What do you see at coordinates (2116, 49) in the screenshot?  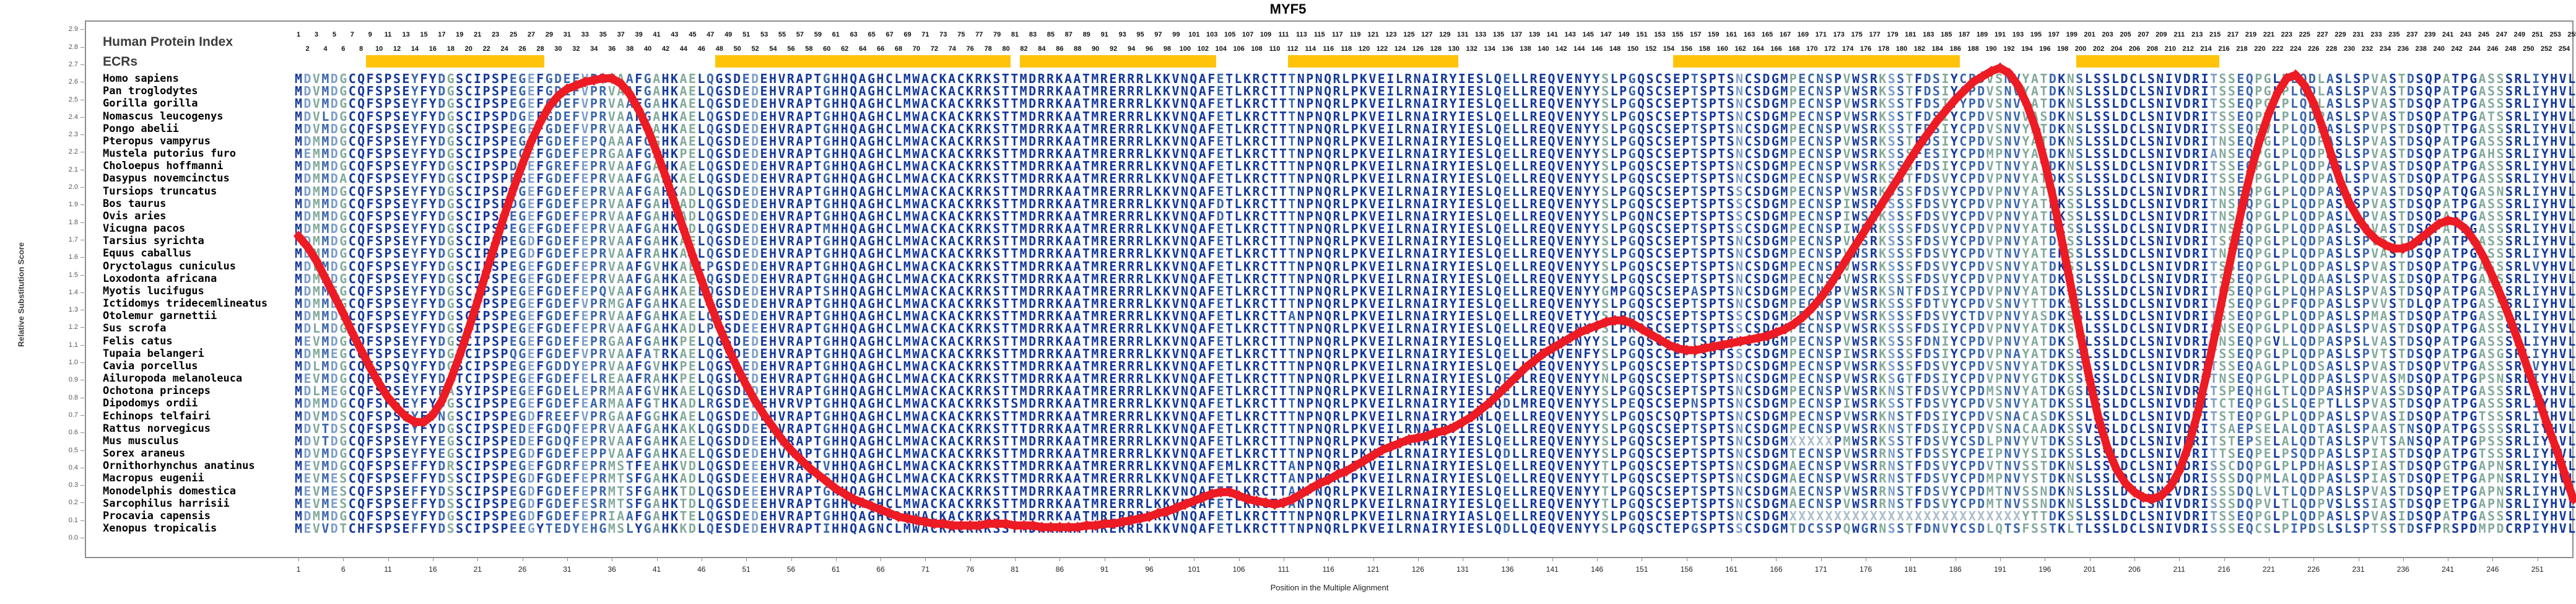 I see `protein-index-number: 204` at bounding box center [2116, 49].